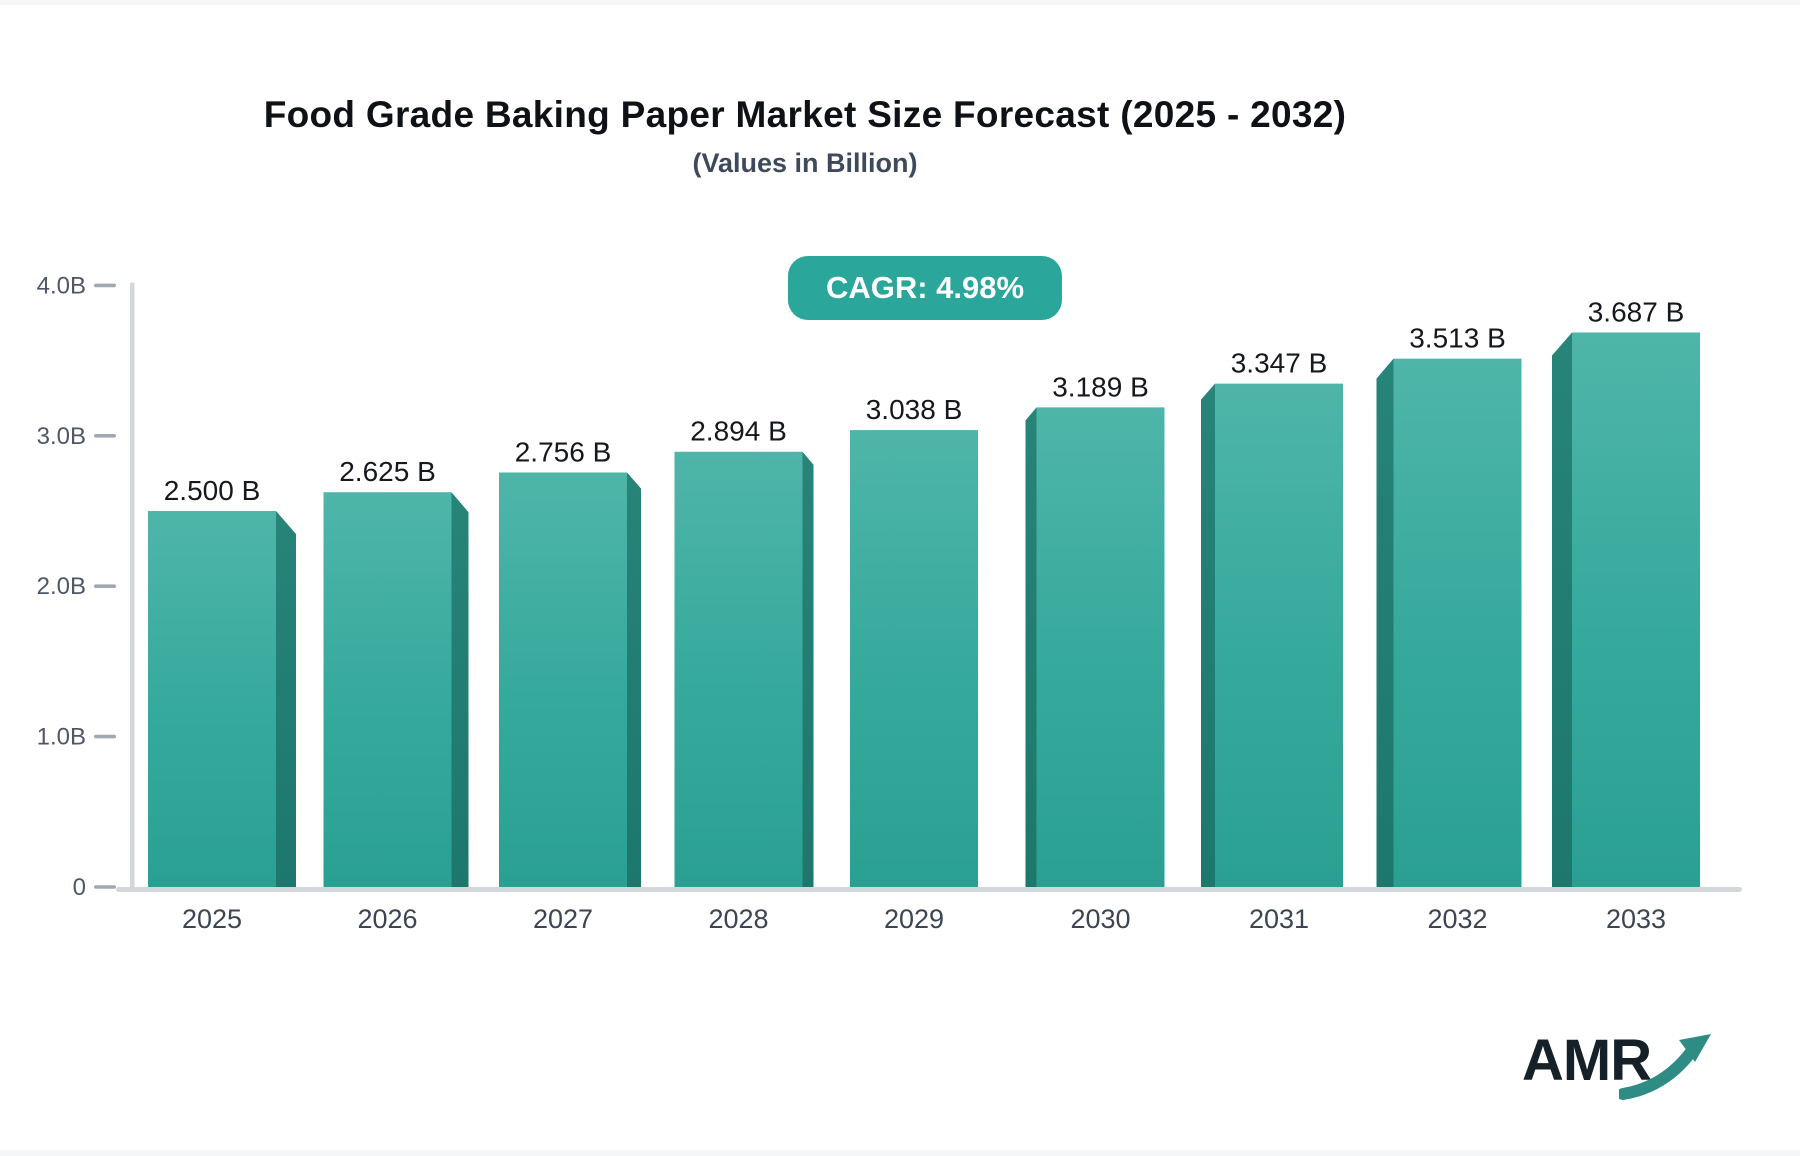 Image resolution: width=1800 pixels, height=1156 pixels. I want to click on y-axis-tick-label: 0, so click(79, 887).